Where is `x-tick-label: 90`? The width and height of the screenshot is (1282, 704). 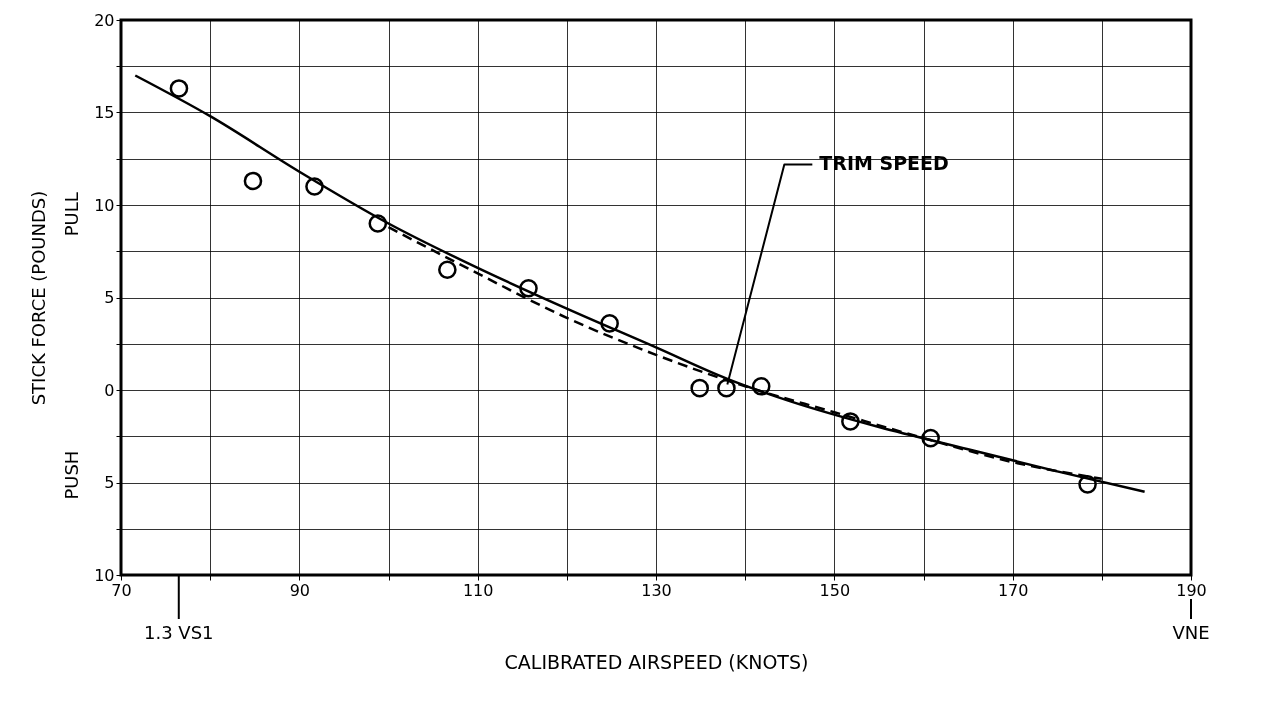 x-tick-label: 90 is located at coordinates (300, 590).